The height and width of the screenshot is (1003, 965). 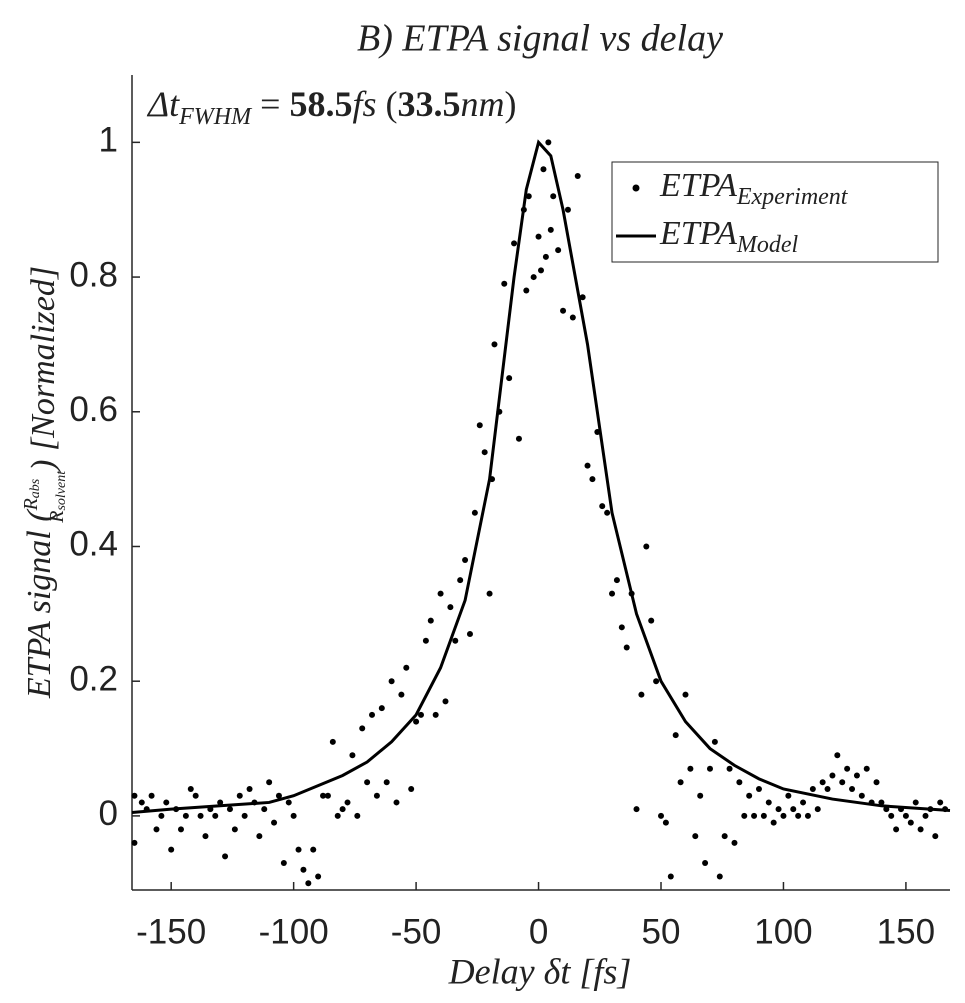 What do you see at coordinates (386, 104) in the screenshot?
I see `annotation-part: (` at bounding box center [386, 104].